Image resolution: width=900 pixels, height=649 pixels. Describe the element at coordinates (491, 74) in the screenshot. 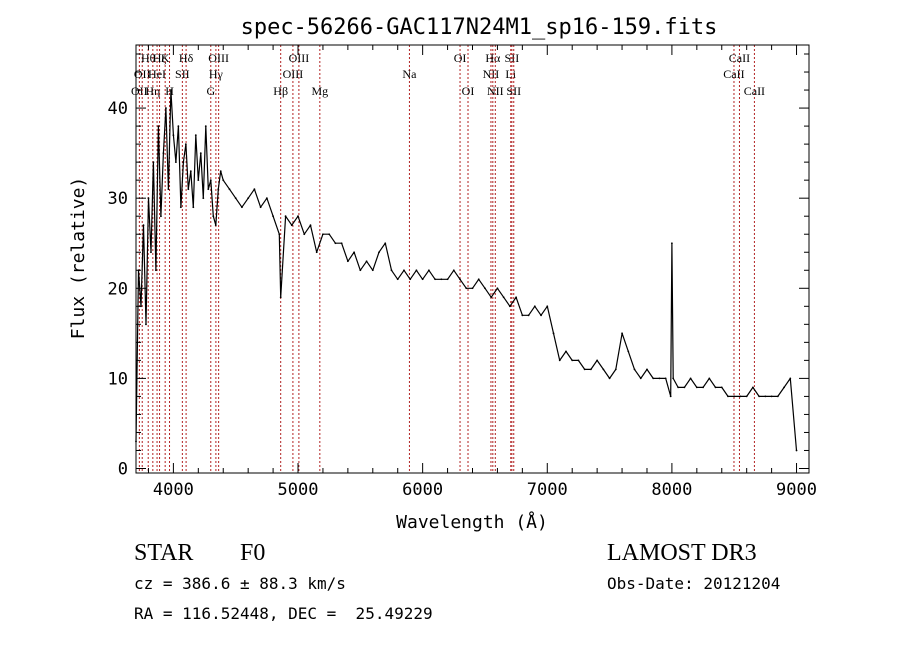

I see `spectral-line-label: NII` at that location.